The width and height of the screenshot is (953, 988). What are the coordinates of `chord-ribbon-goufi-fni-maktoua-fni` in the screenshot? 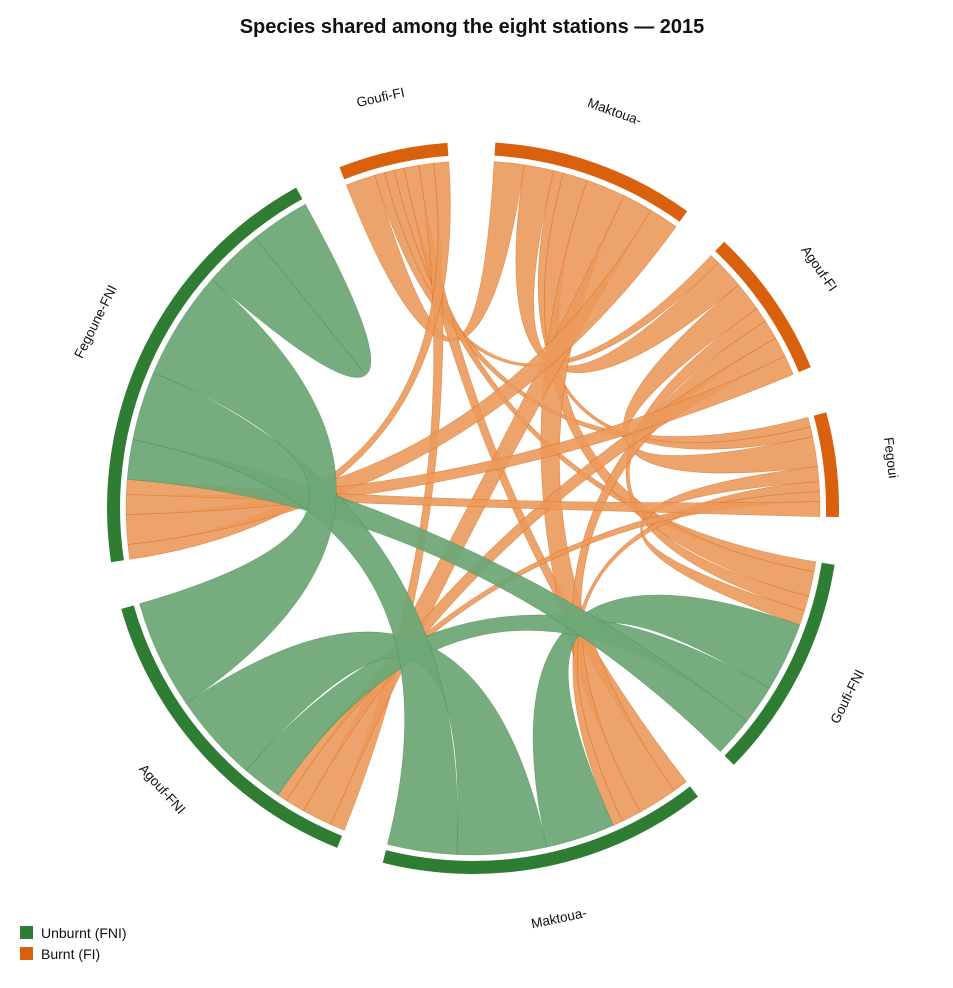 It's located at (666, 721).